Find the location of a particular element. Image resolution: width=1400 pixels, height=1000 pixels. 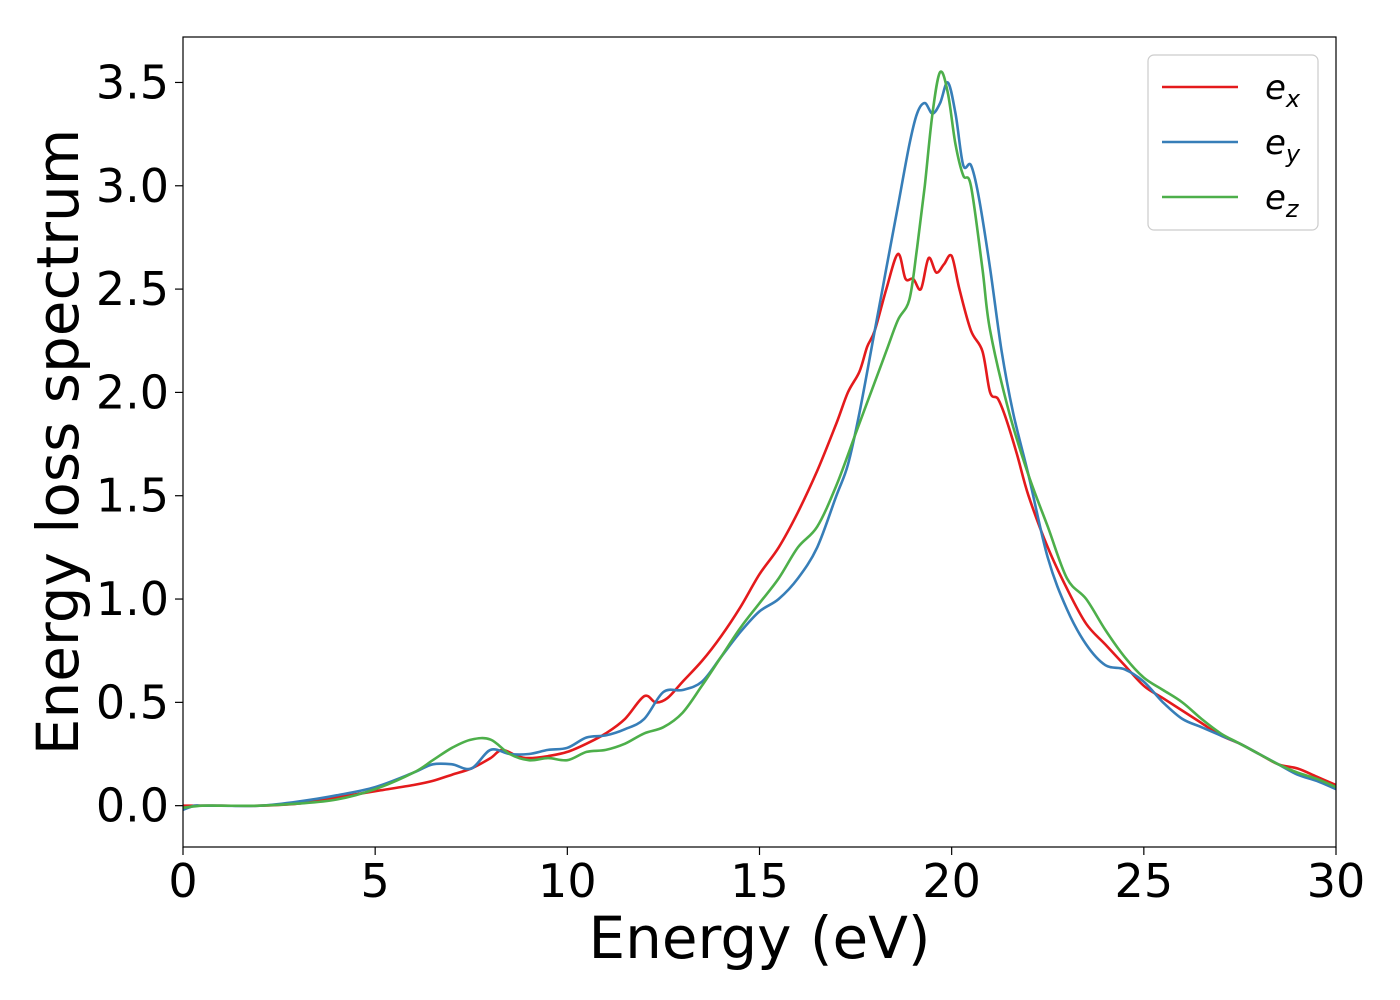

x-tick-label: 5 is located at coordinates (375, 881).